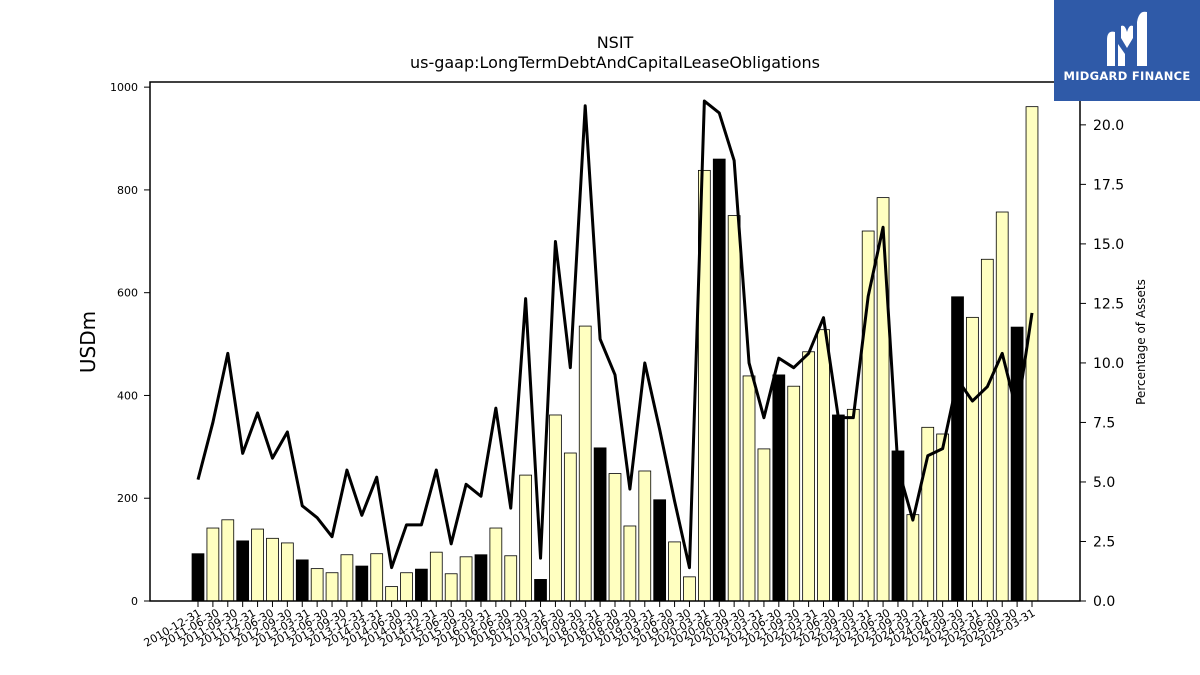 This screenshot has width=1200, height=675. Describe the element at coordinates (1108, 304) in the screenshot. I see `y2-tick-label: 12.5` at that location.